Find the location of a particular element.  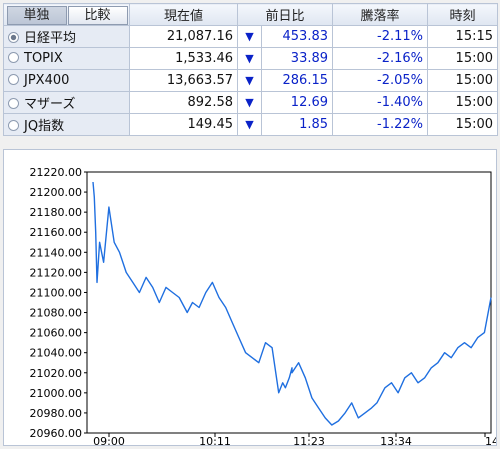

change-value: 453.83 is located at coordinates (297, 36).